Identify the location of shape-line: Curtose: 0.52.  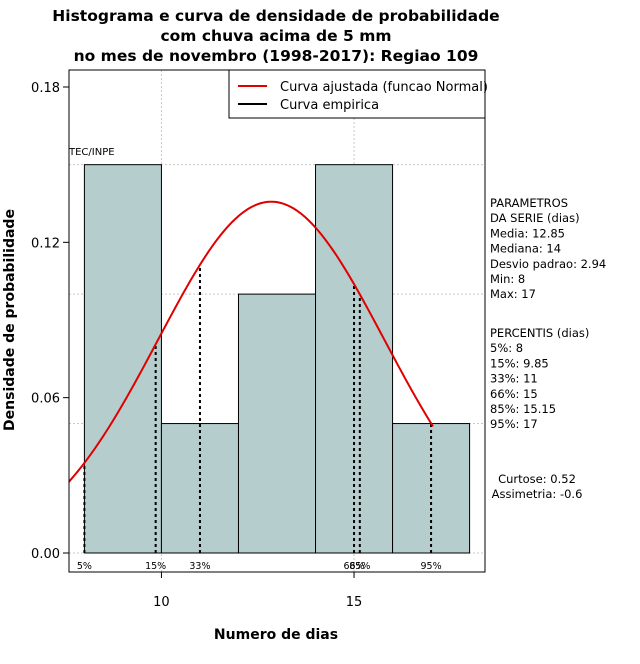
(537, 479).